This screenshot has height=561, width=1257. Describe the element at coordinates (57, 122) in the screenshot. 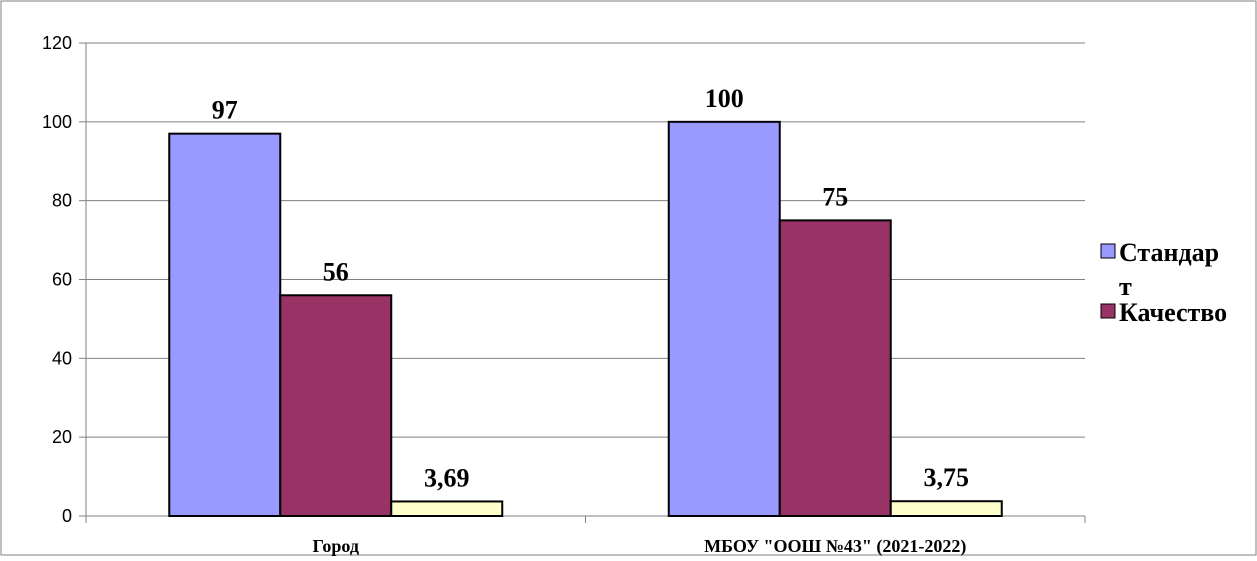

I see `y-tick-label: 100` at that location.